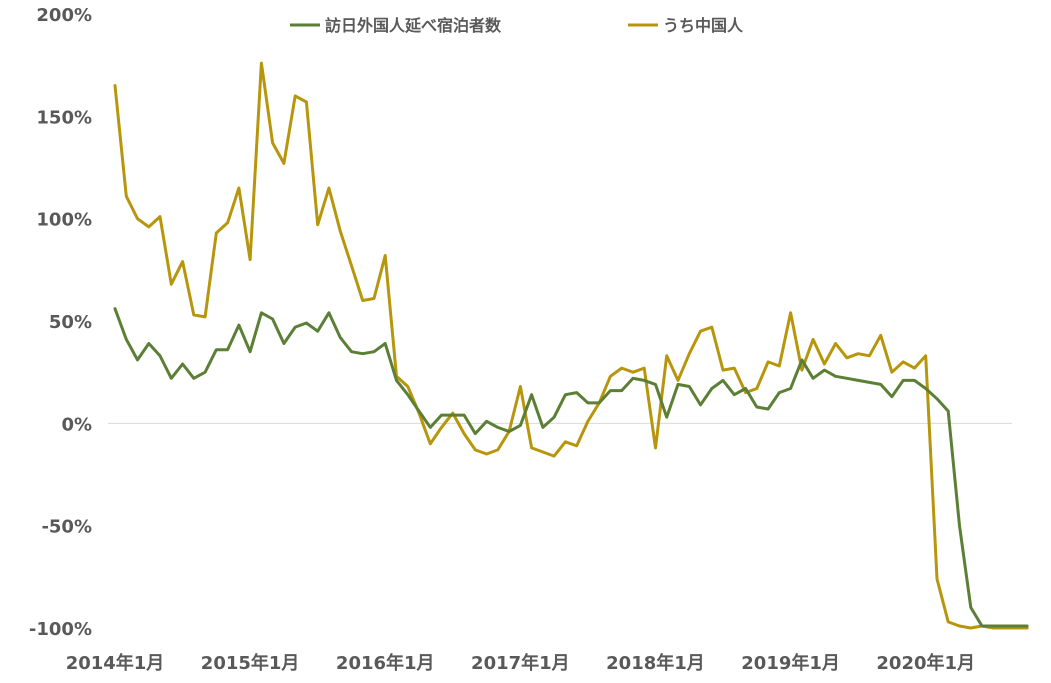 This screenshot has width=1051, height=683. Describe the element at coordinates (655, 663) in the screenshot. I see `x-tick-label: 2018年1月` at that location.